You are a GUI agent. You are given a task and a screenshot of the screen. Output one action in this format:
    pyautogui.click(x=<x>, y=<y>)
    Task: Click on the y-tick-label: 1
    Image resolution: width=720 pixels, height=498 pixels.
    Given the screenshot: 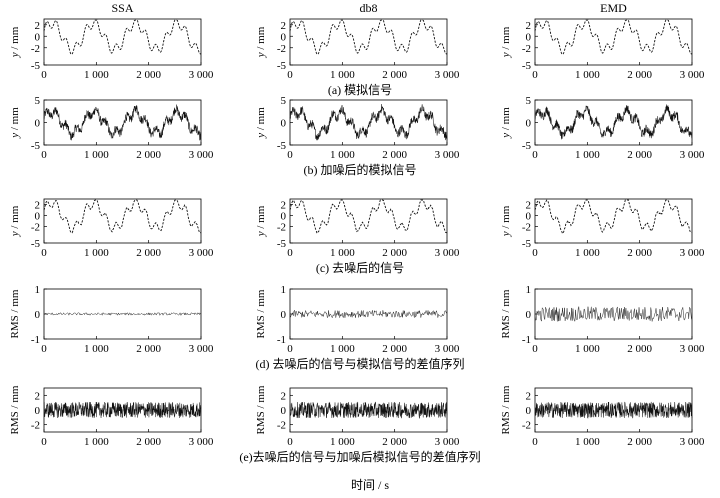 What is the action you would take?
    pyautogui.click(x=38, y=290)
    